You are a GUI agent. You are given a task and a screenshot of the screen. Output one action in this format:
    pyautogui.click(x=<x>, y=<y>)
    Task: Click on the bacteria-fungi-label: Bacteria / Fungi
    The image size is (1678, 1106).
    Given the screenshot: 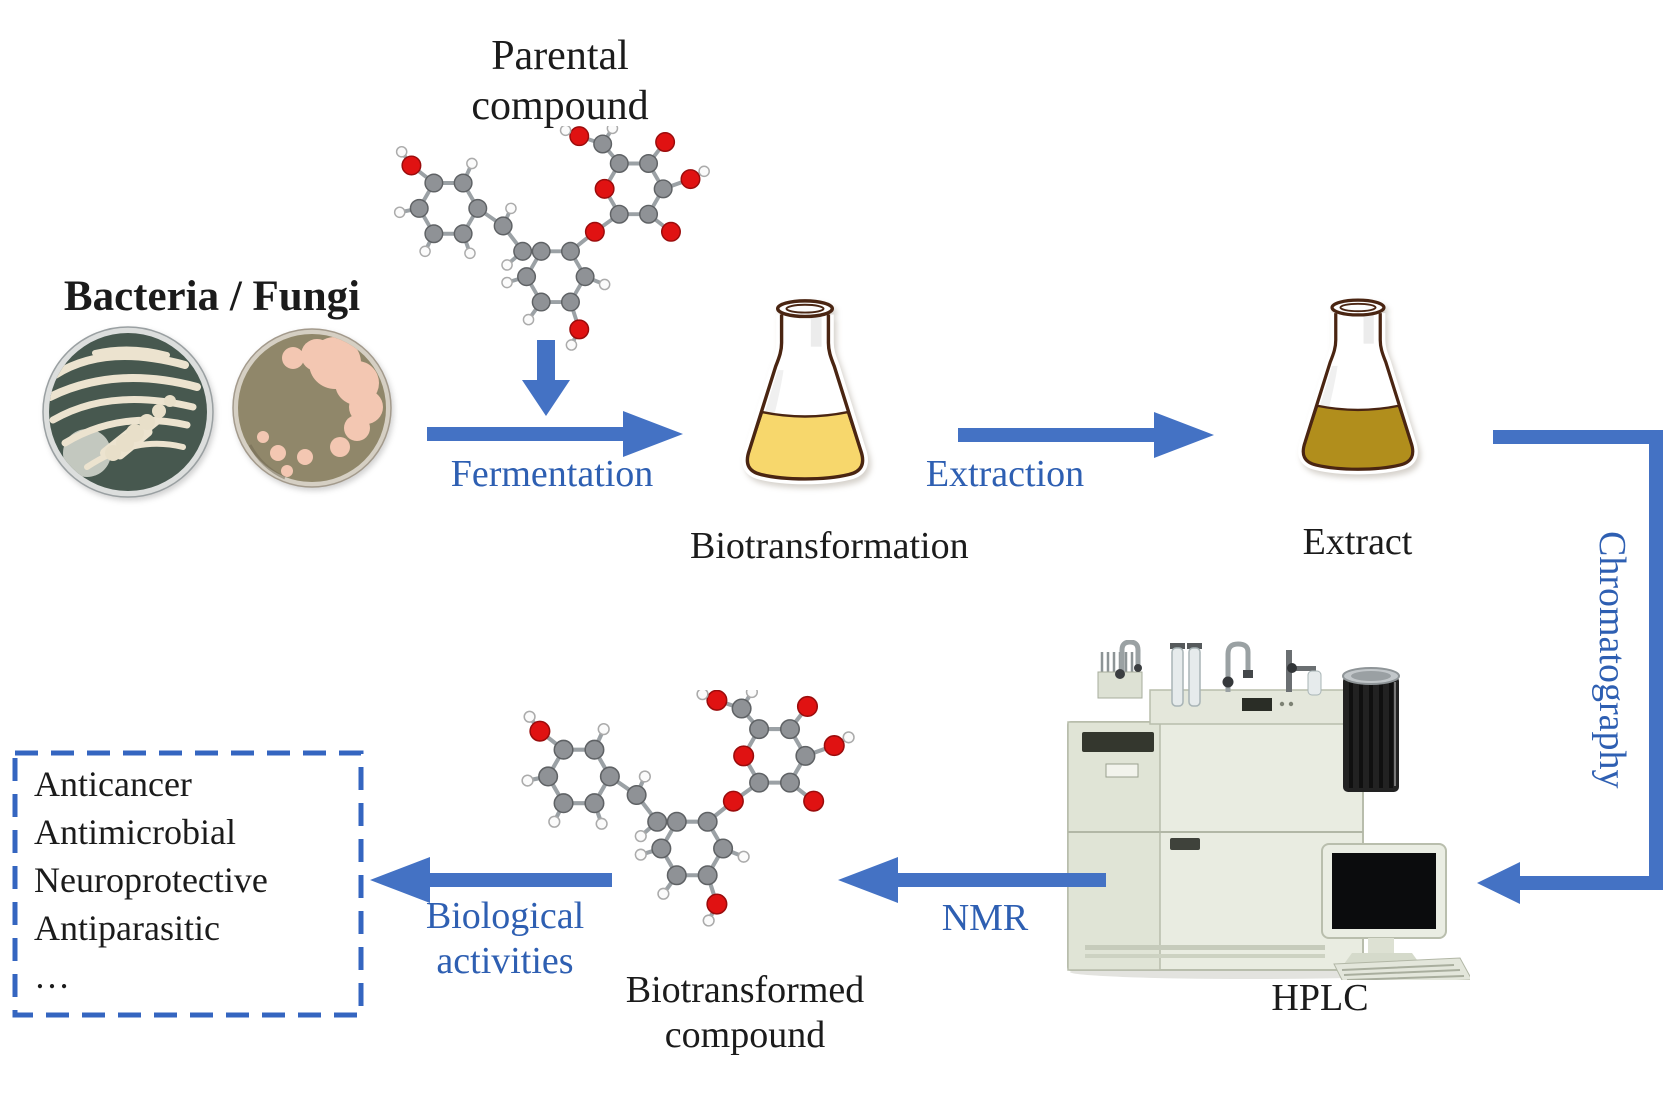 What is the action you would take?
    pyautogui.click(x=212, y=296)
    